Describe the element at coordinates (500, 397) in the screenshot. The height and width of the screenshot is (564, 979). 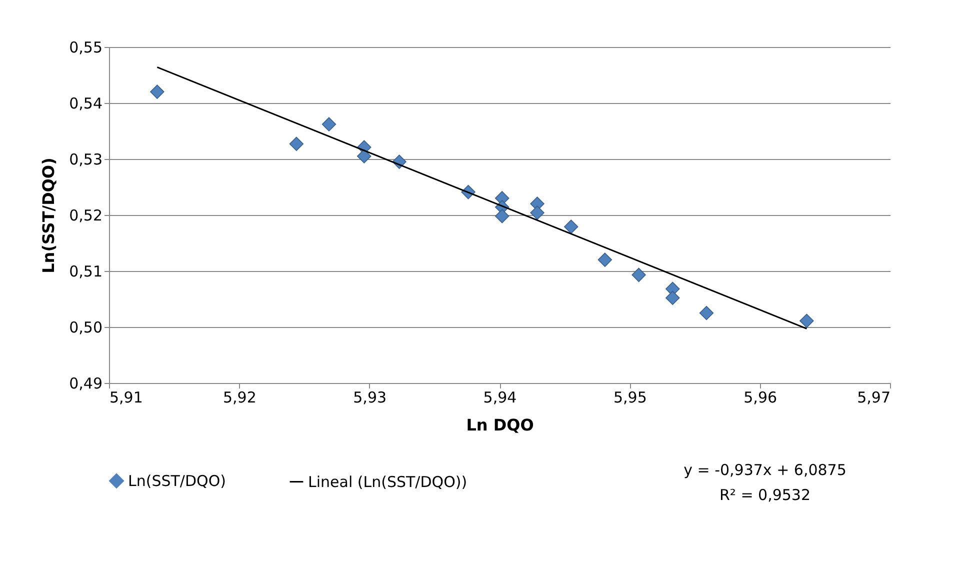
I see `x-tick-label: 5,94` at that location.